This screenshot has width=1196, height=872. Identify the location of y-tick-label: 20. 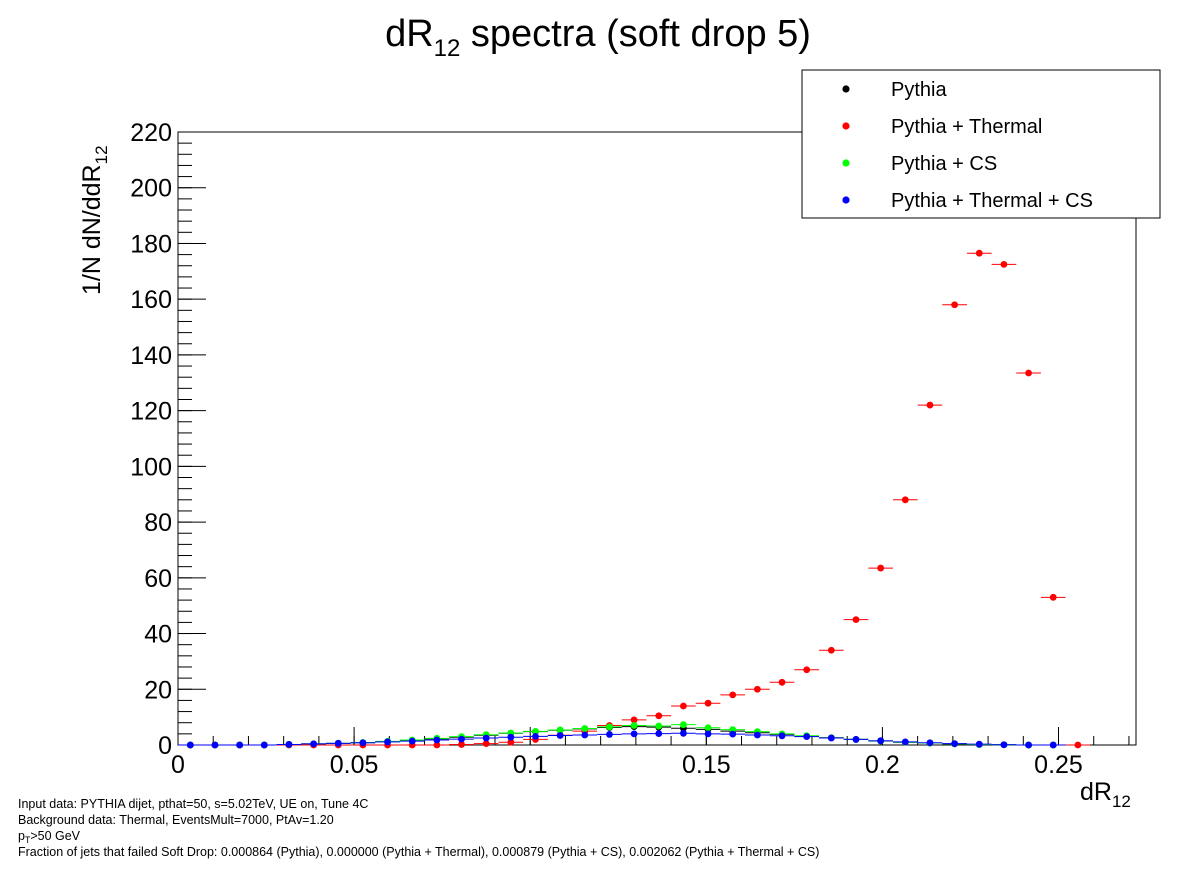
(158, 690).